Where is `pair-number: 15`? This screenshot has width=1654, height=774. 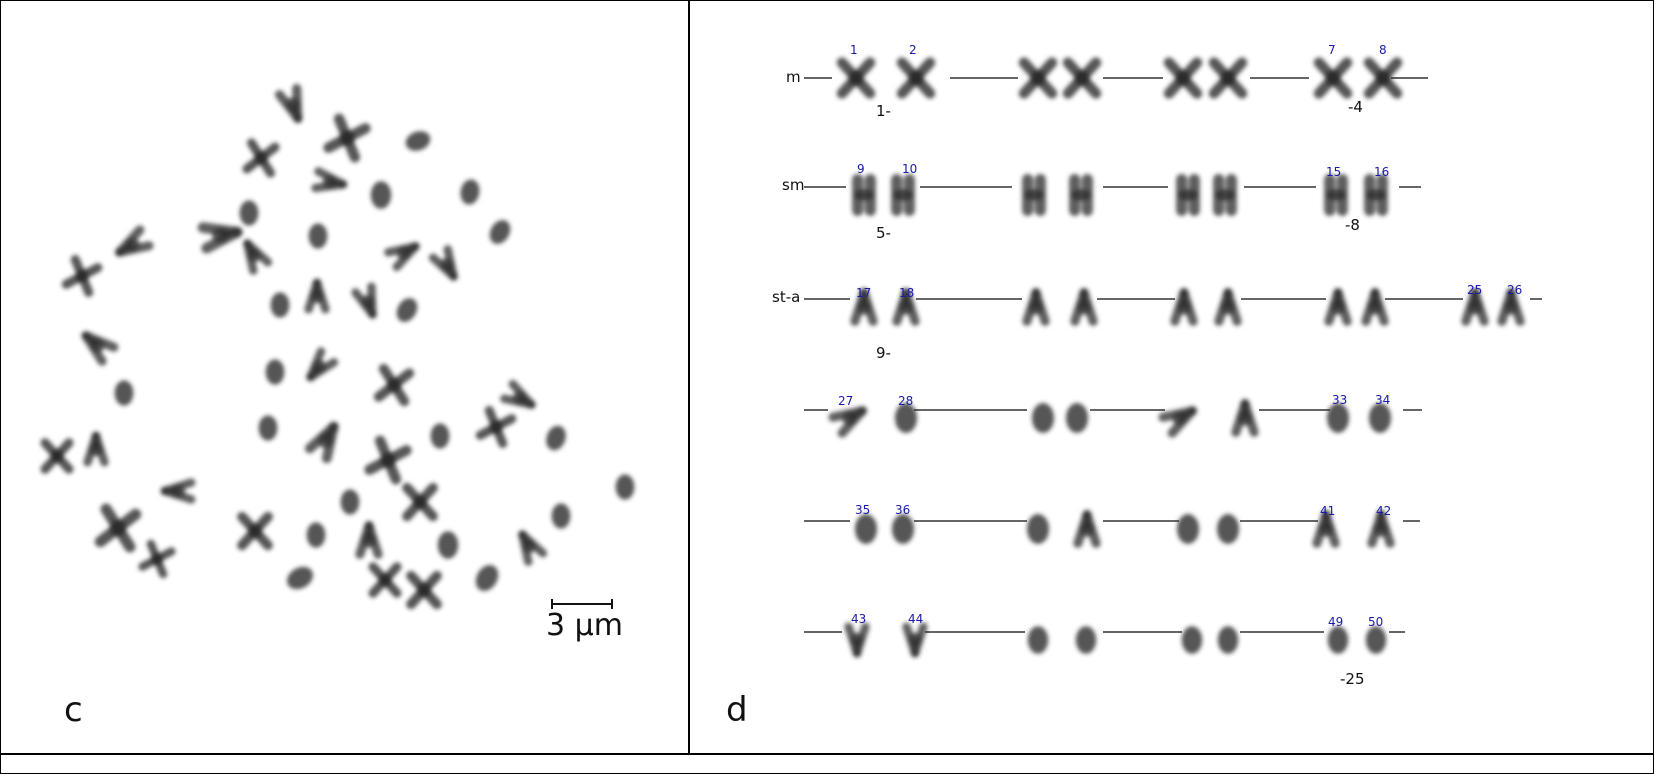
pair-number: 15 is located at coordinates (1334, 172).